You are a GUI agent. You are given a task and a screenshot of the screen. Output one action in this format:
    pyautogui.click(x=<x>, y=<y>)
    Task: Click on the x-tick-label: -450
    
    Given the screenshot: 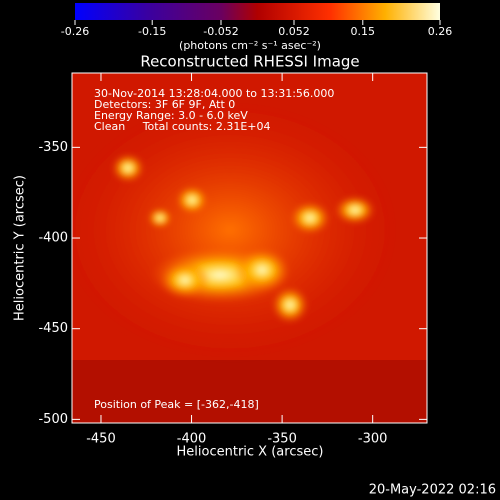 What is the action you would take?
    pyautogui.click(x=101, y=439)
    